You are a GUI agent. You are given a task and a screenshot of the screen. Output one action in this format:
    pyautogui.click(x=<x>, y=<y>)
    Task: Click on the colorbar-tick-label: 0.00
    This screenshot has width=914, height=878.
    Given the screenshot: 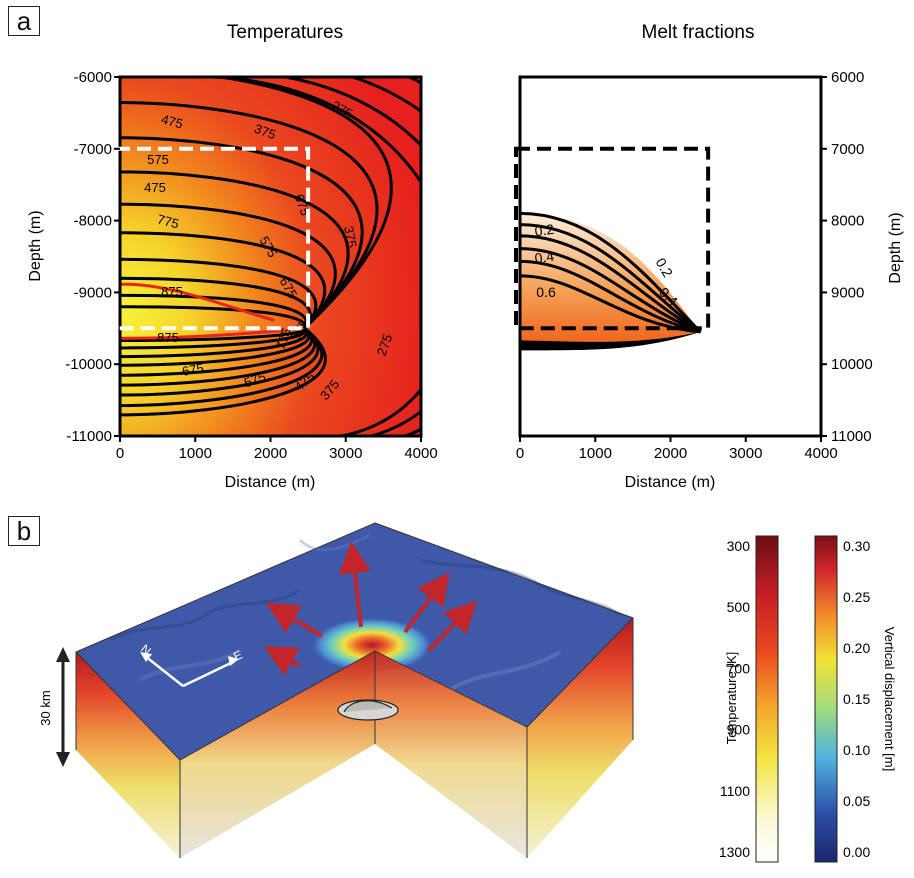 What is the action you would take?
    pyautogui.click(x=856, y=852)
    